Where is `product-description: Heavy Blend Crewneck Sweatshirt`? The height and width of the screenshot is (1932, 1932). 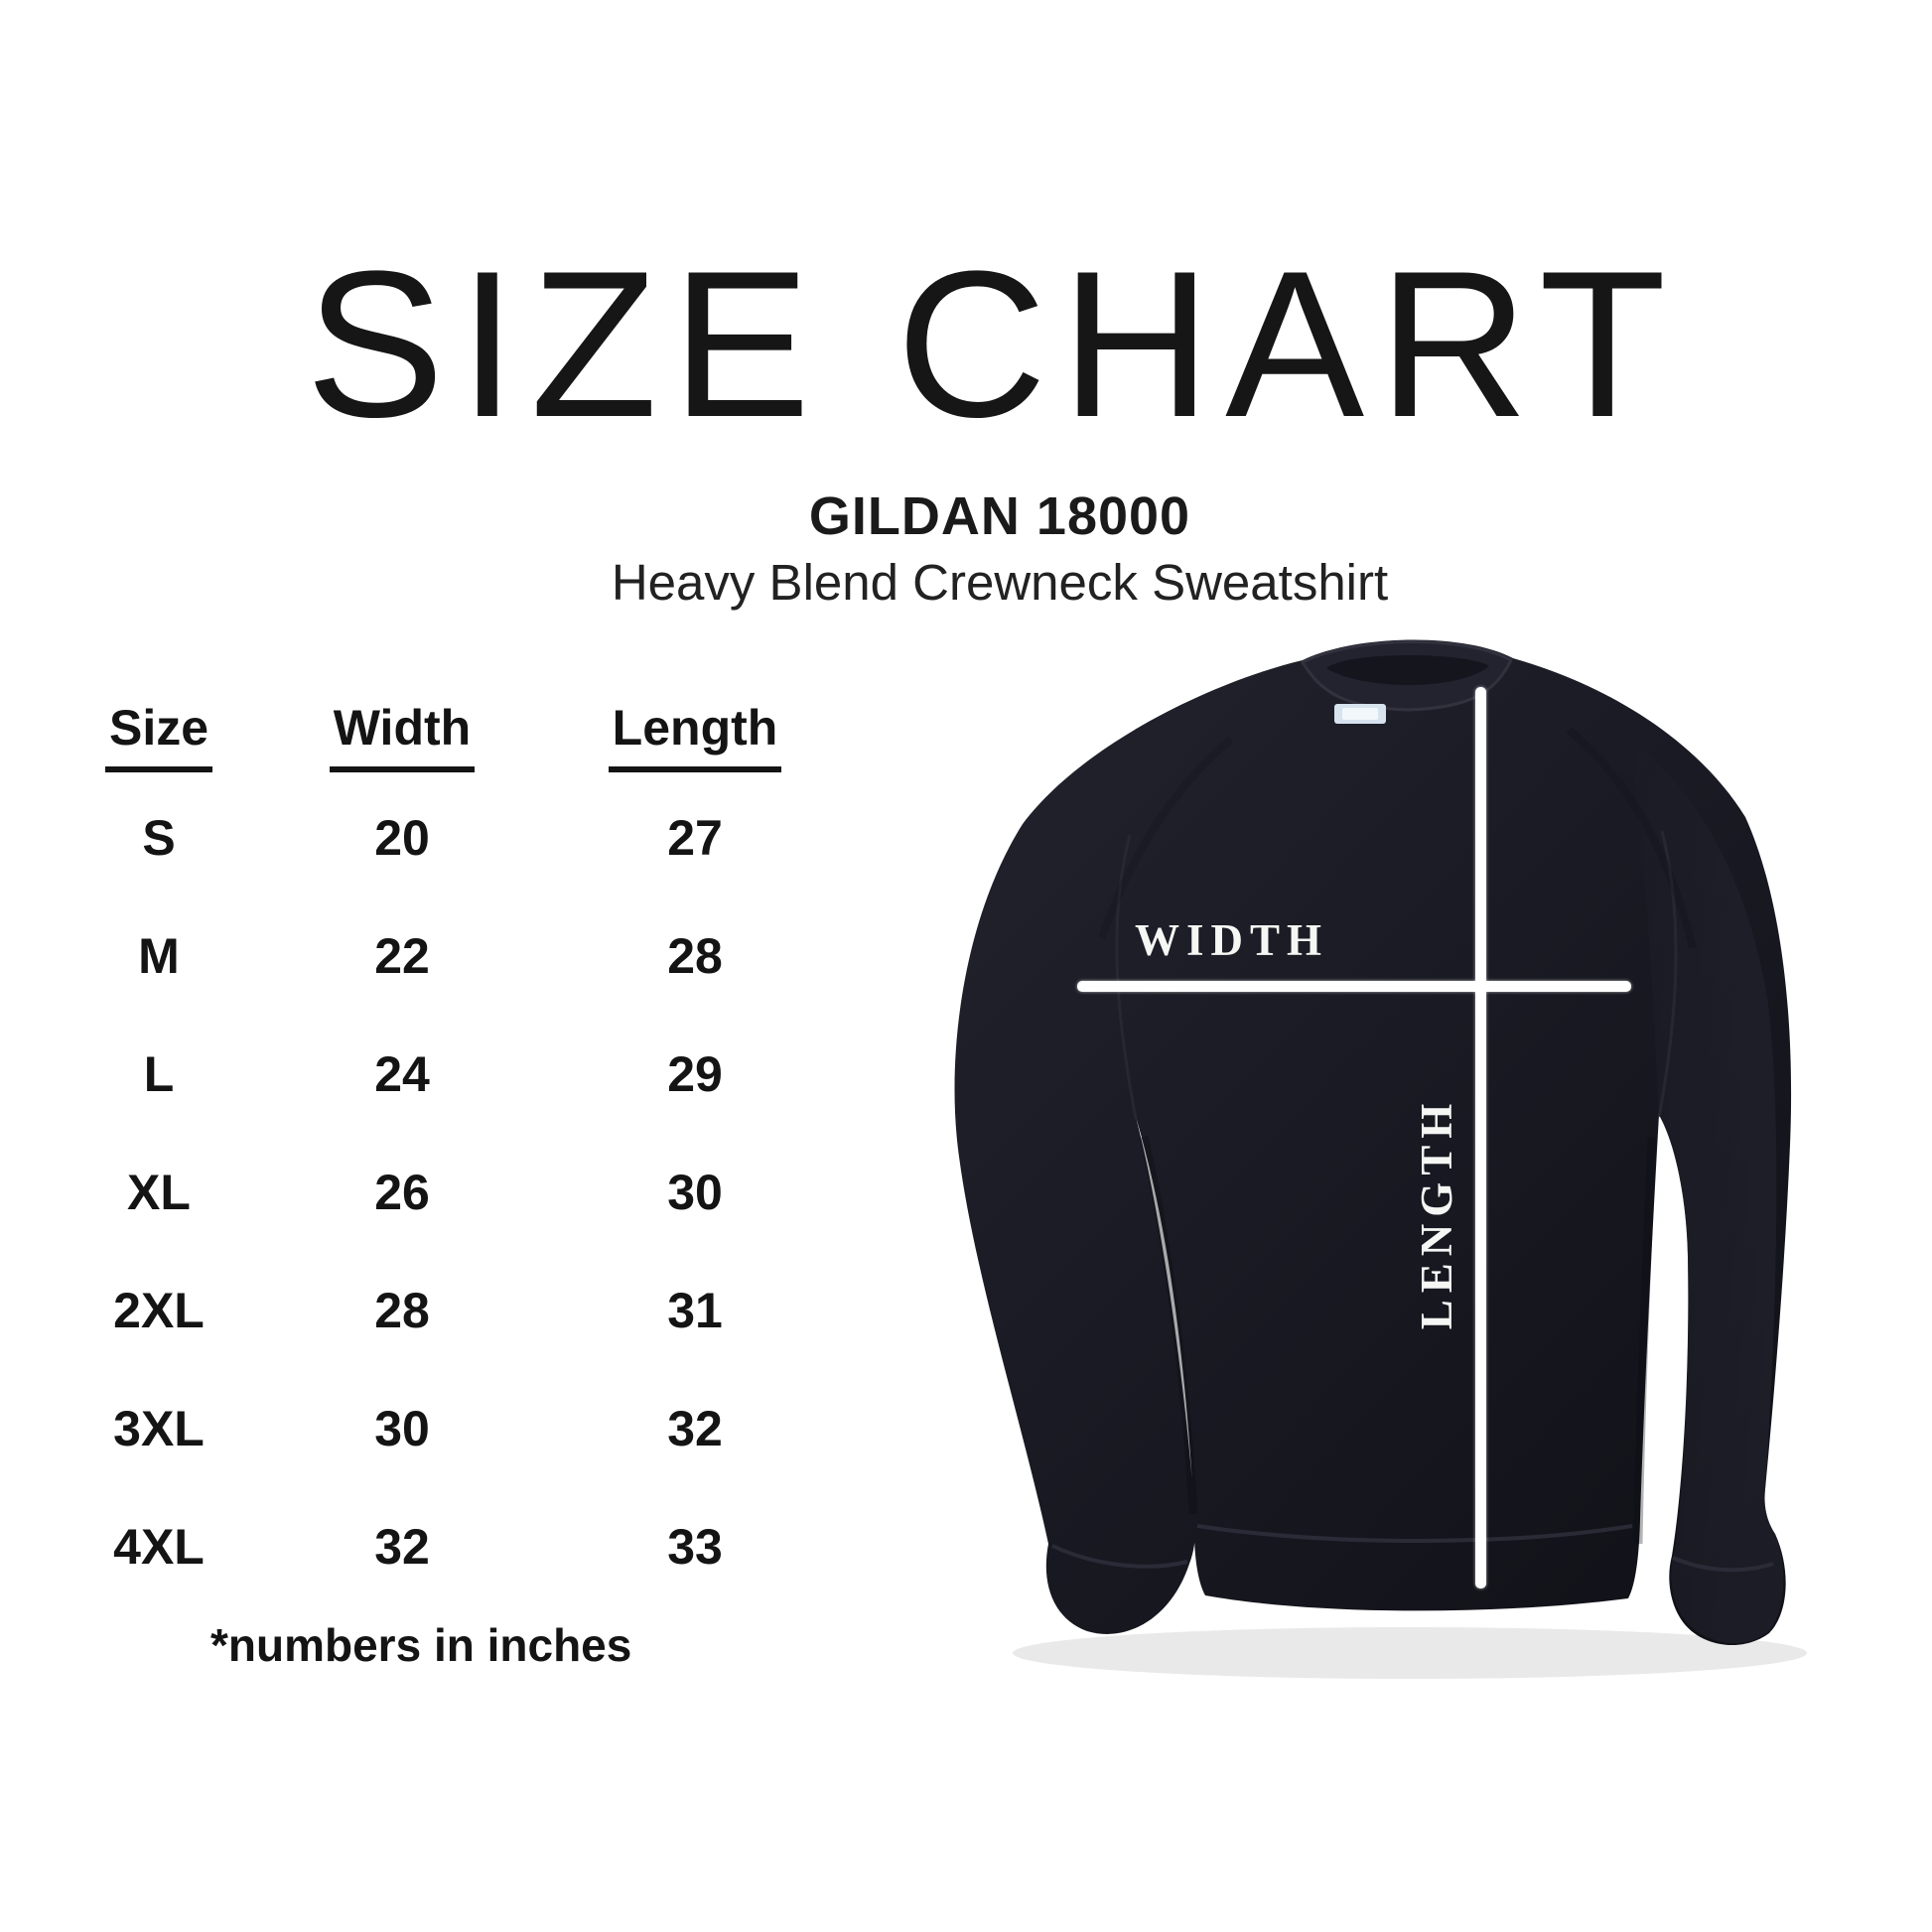
product-description: Heavy Blend Crewneck Sweatshirt is located at coordinates (1000, 582).